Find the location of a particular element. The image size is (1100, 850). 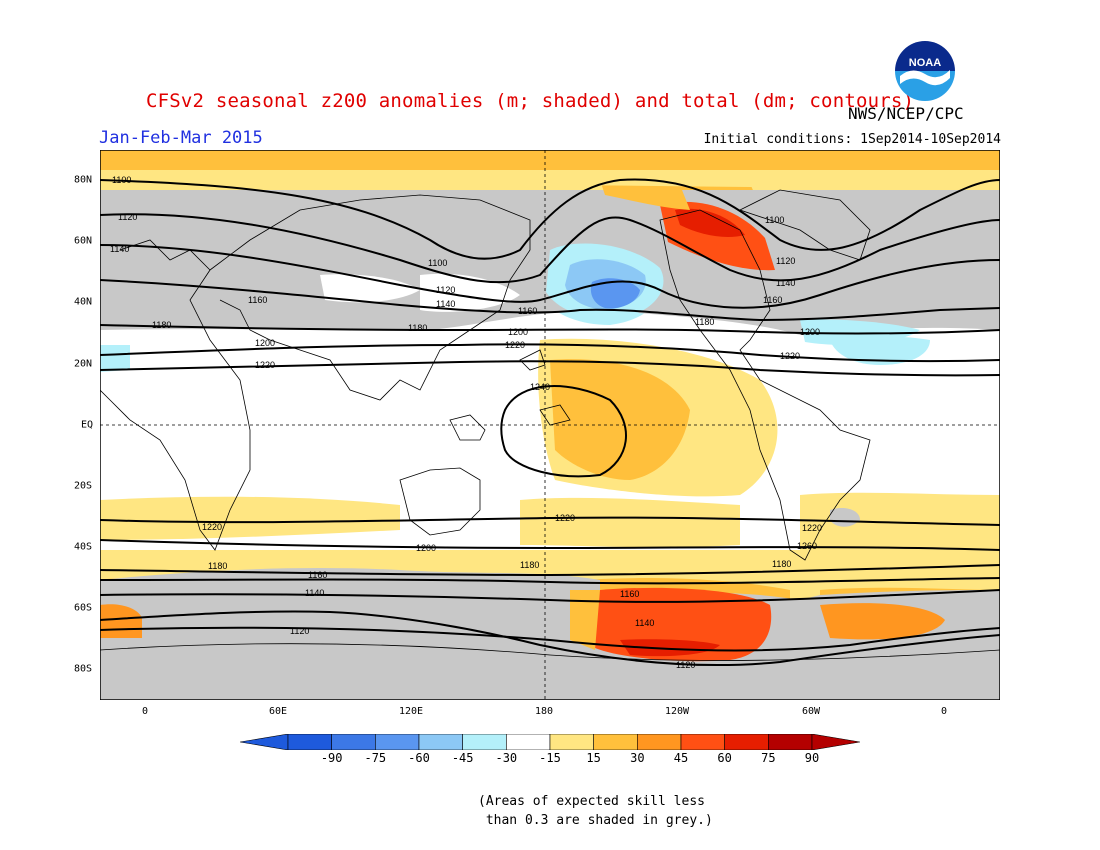

initial-conditions-label: Initial conditions: 1Sep2014-10Sep2014 is located at coordinates (852, 139).